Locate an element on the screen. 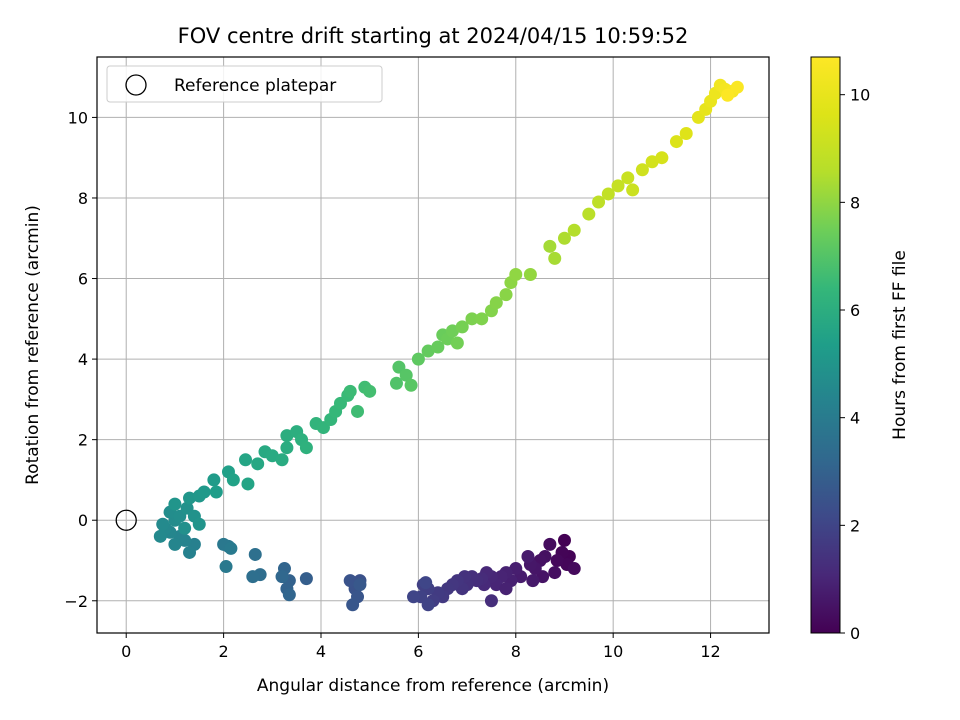 This screenshot has width=960, height=720. colorbar-tick-label: 0 is located at coordinates (855, 633).